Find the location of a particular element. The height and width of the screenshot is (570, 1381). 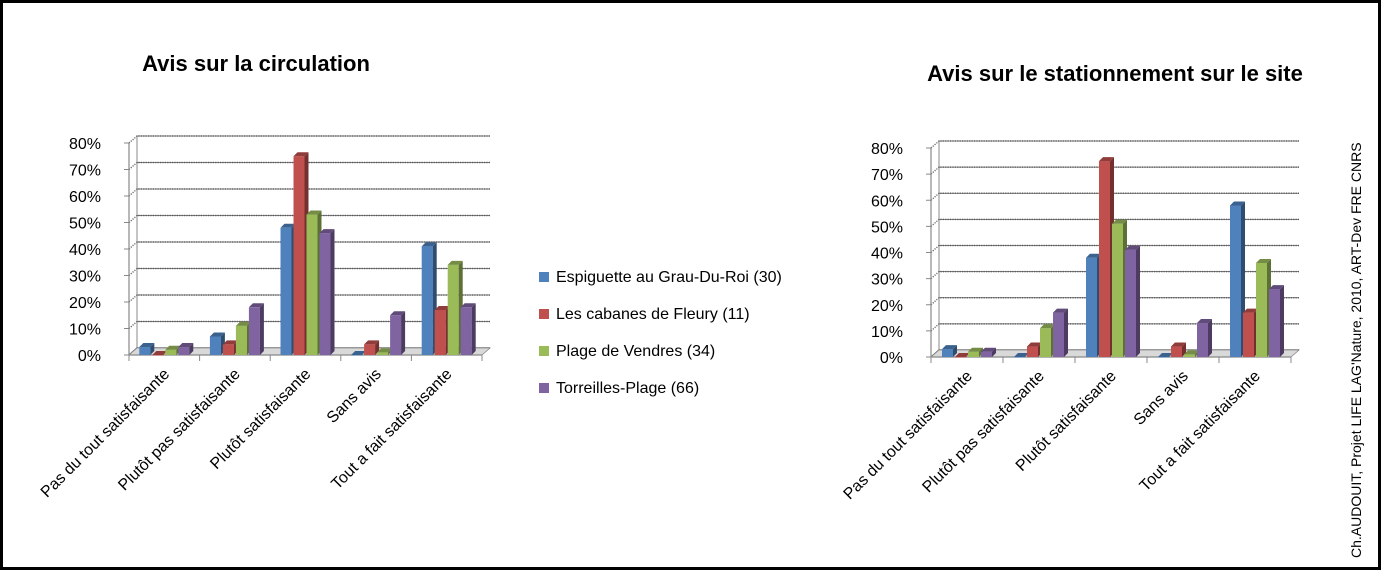

legend-item: Espiguette au Grau-Du-Roi (30) is located at coordinates (660, 277).